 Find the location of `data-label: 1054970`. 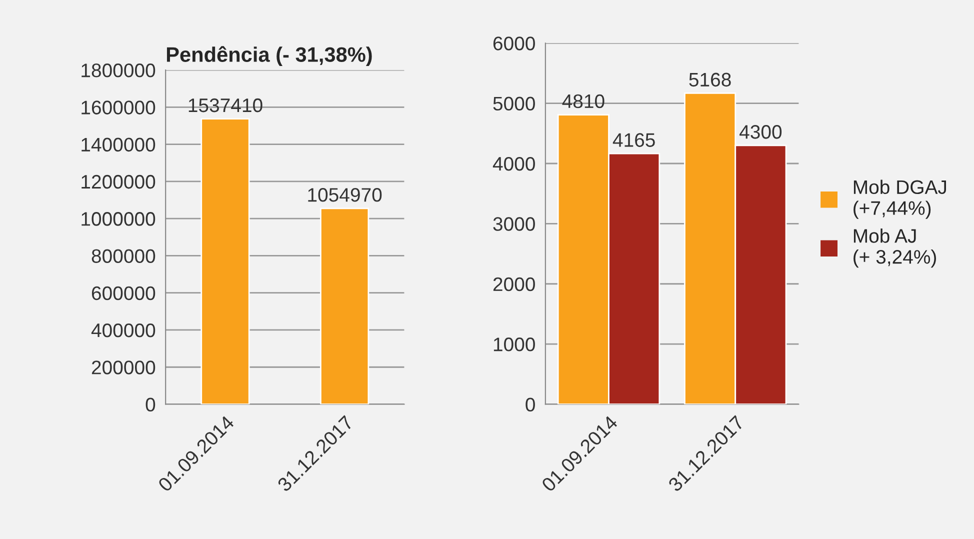

data-label: 1054970 is located at coordinates (345, 195).